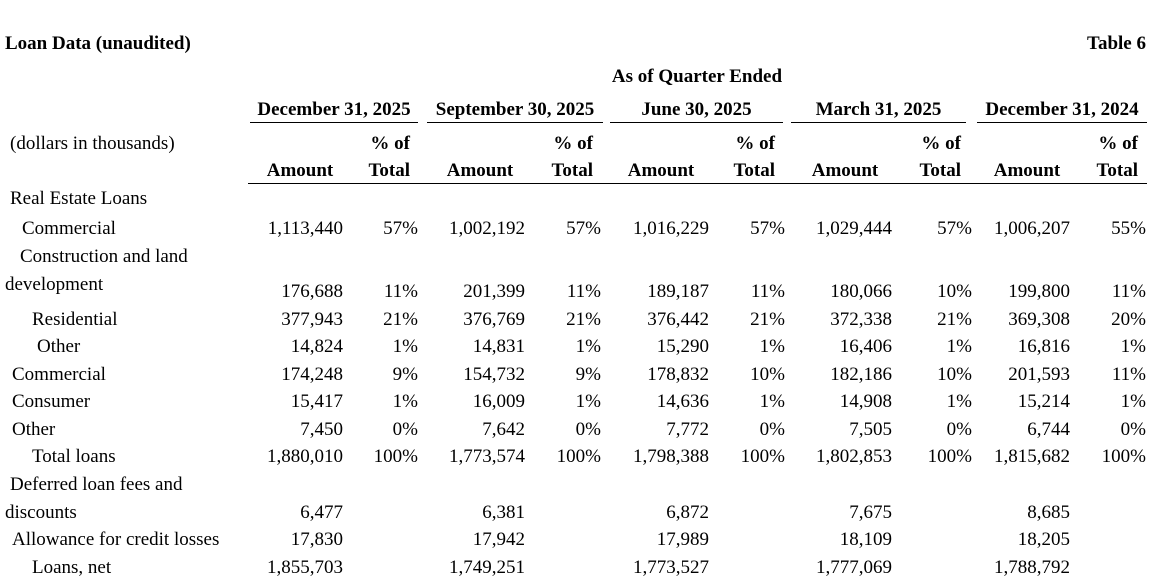  Describe the element at coordinates (515, 109) in the screenshot. I see `period-header: September 30, 2025` at that location.